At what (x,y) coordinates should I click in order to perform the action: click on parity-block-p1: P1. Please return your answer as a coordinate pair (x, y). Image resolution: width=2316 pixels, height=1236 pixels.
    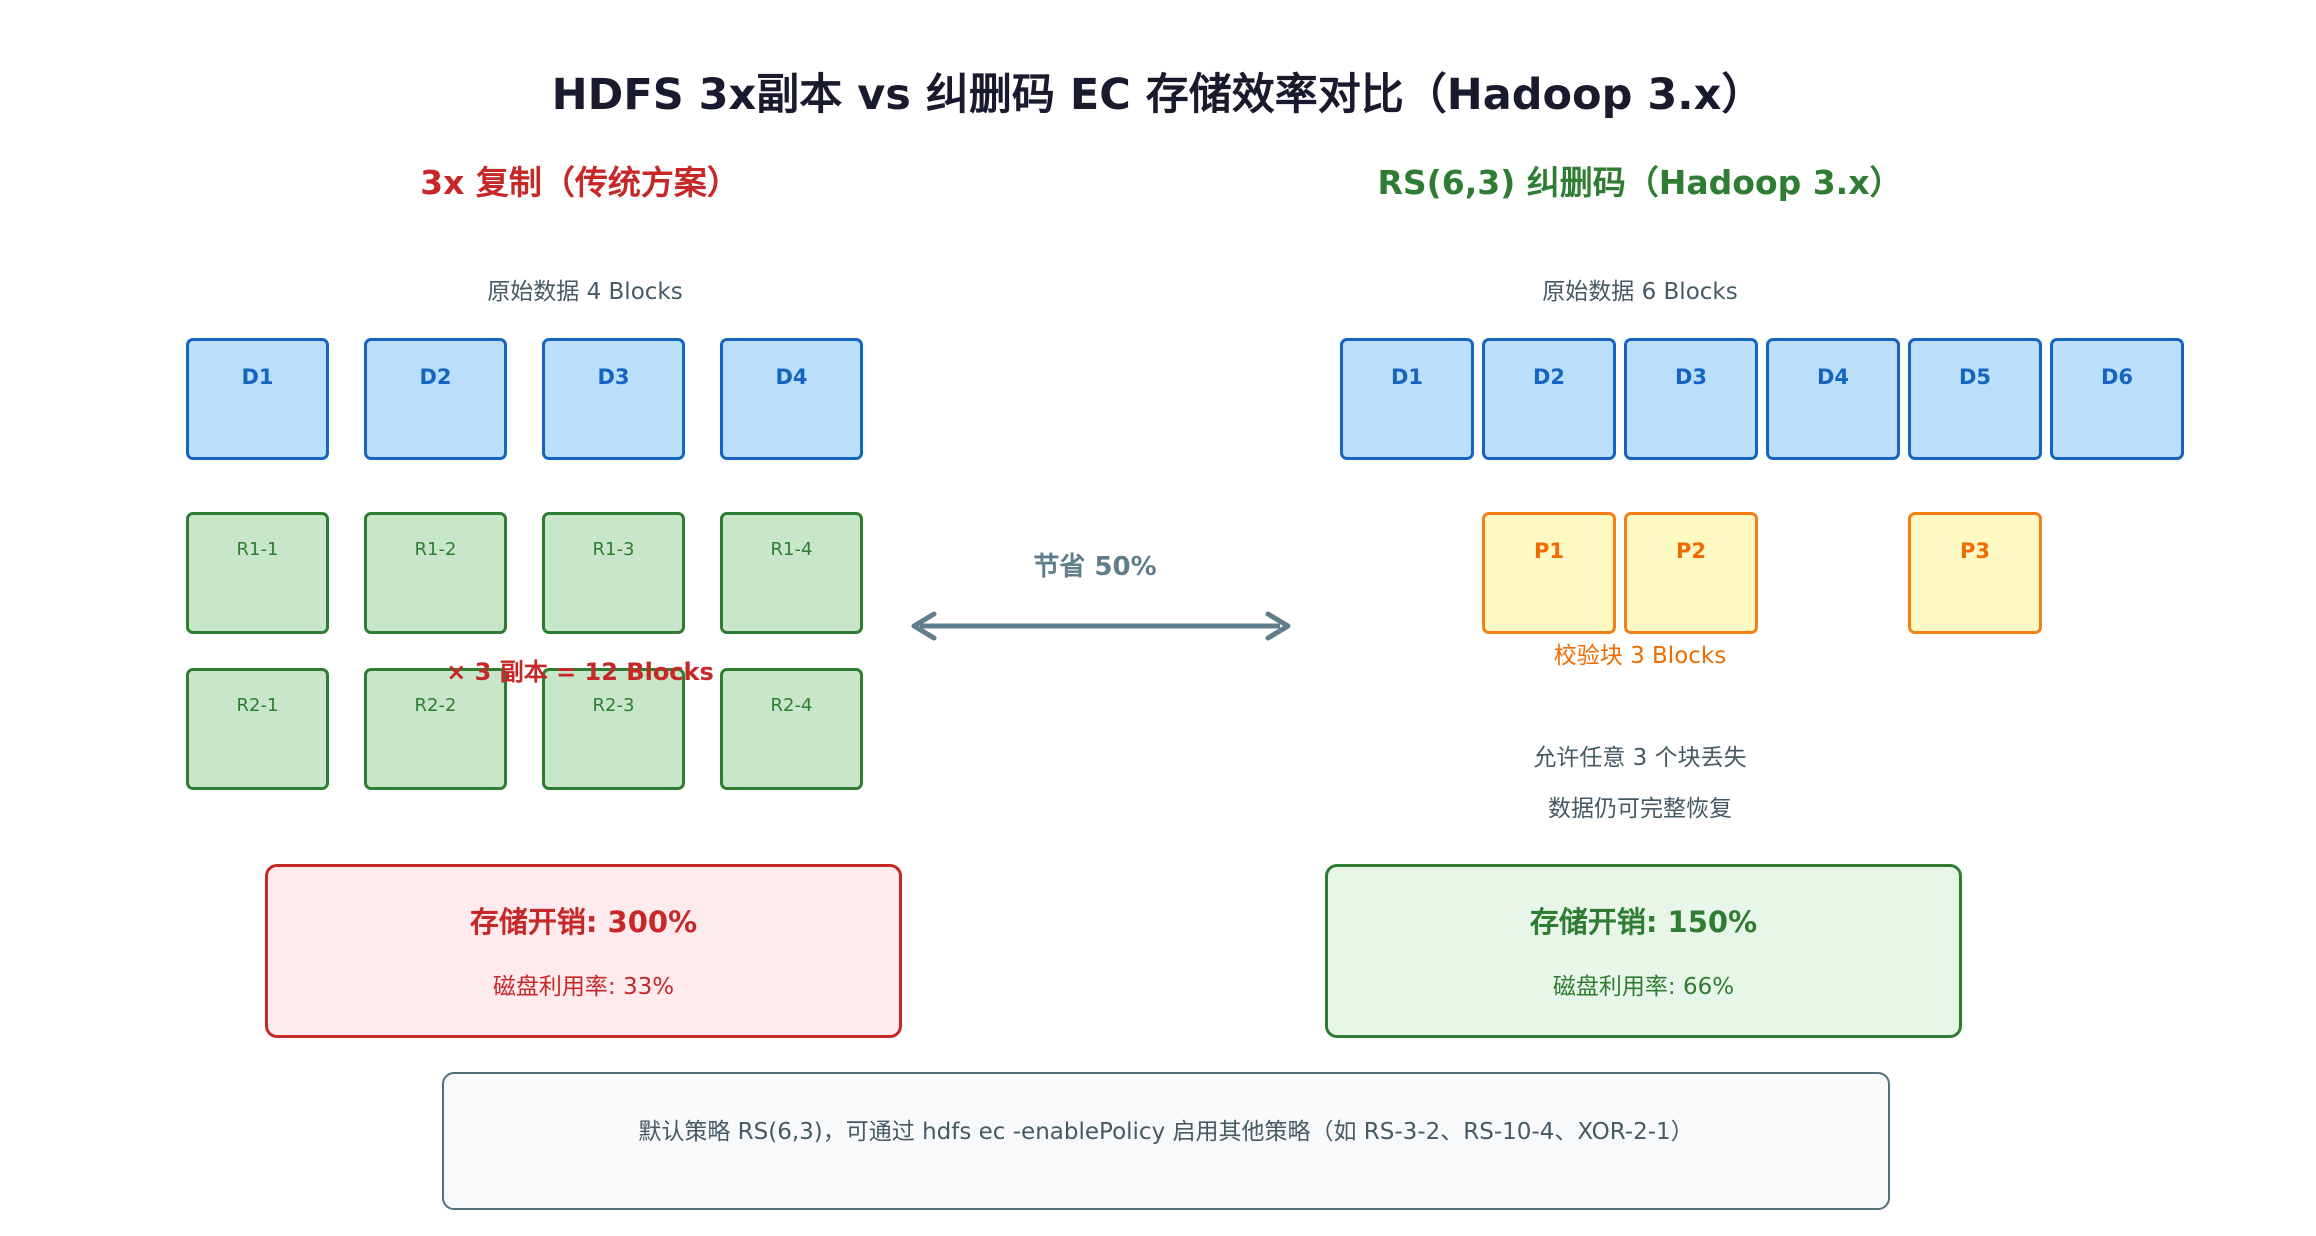
    Looking at the image, I should click on (1549, 573).